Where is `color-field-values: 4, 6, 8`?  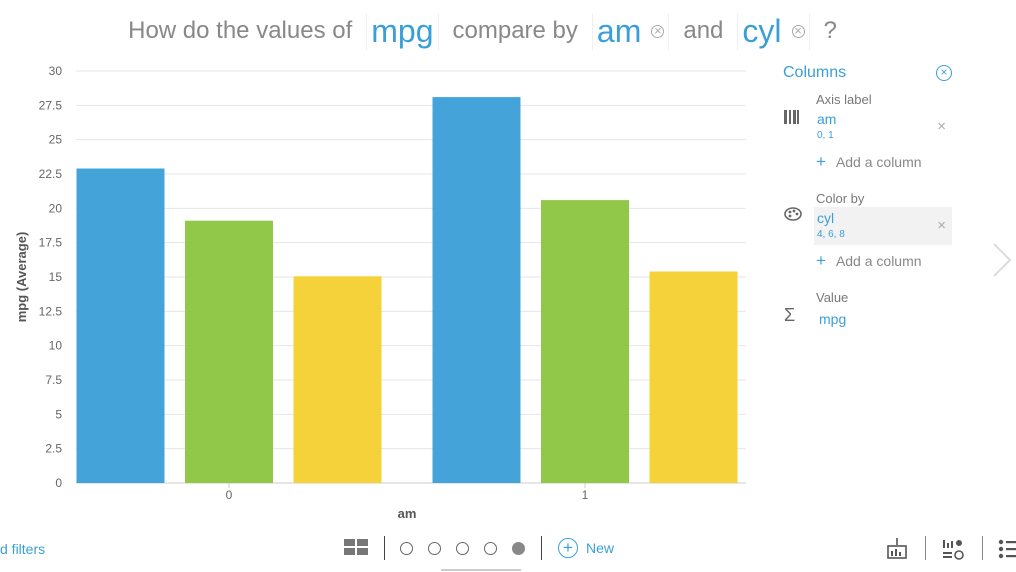 color-field-values: 4, 6, 8 is located at coordinates (831, 234).